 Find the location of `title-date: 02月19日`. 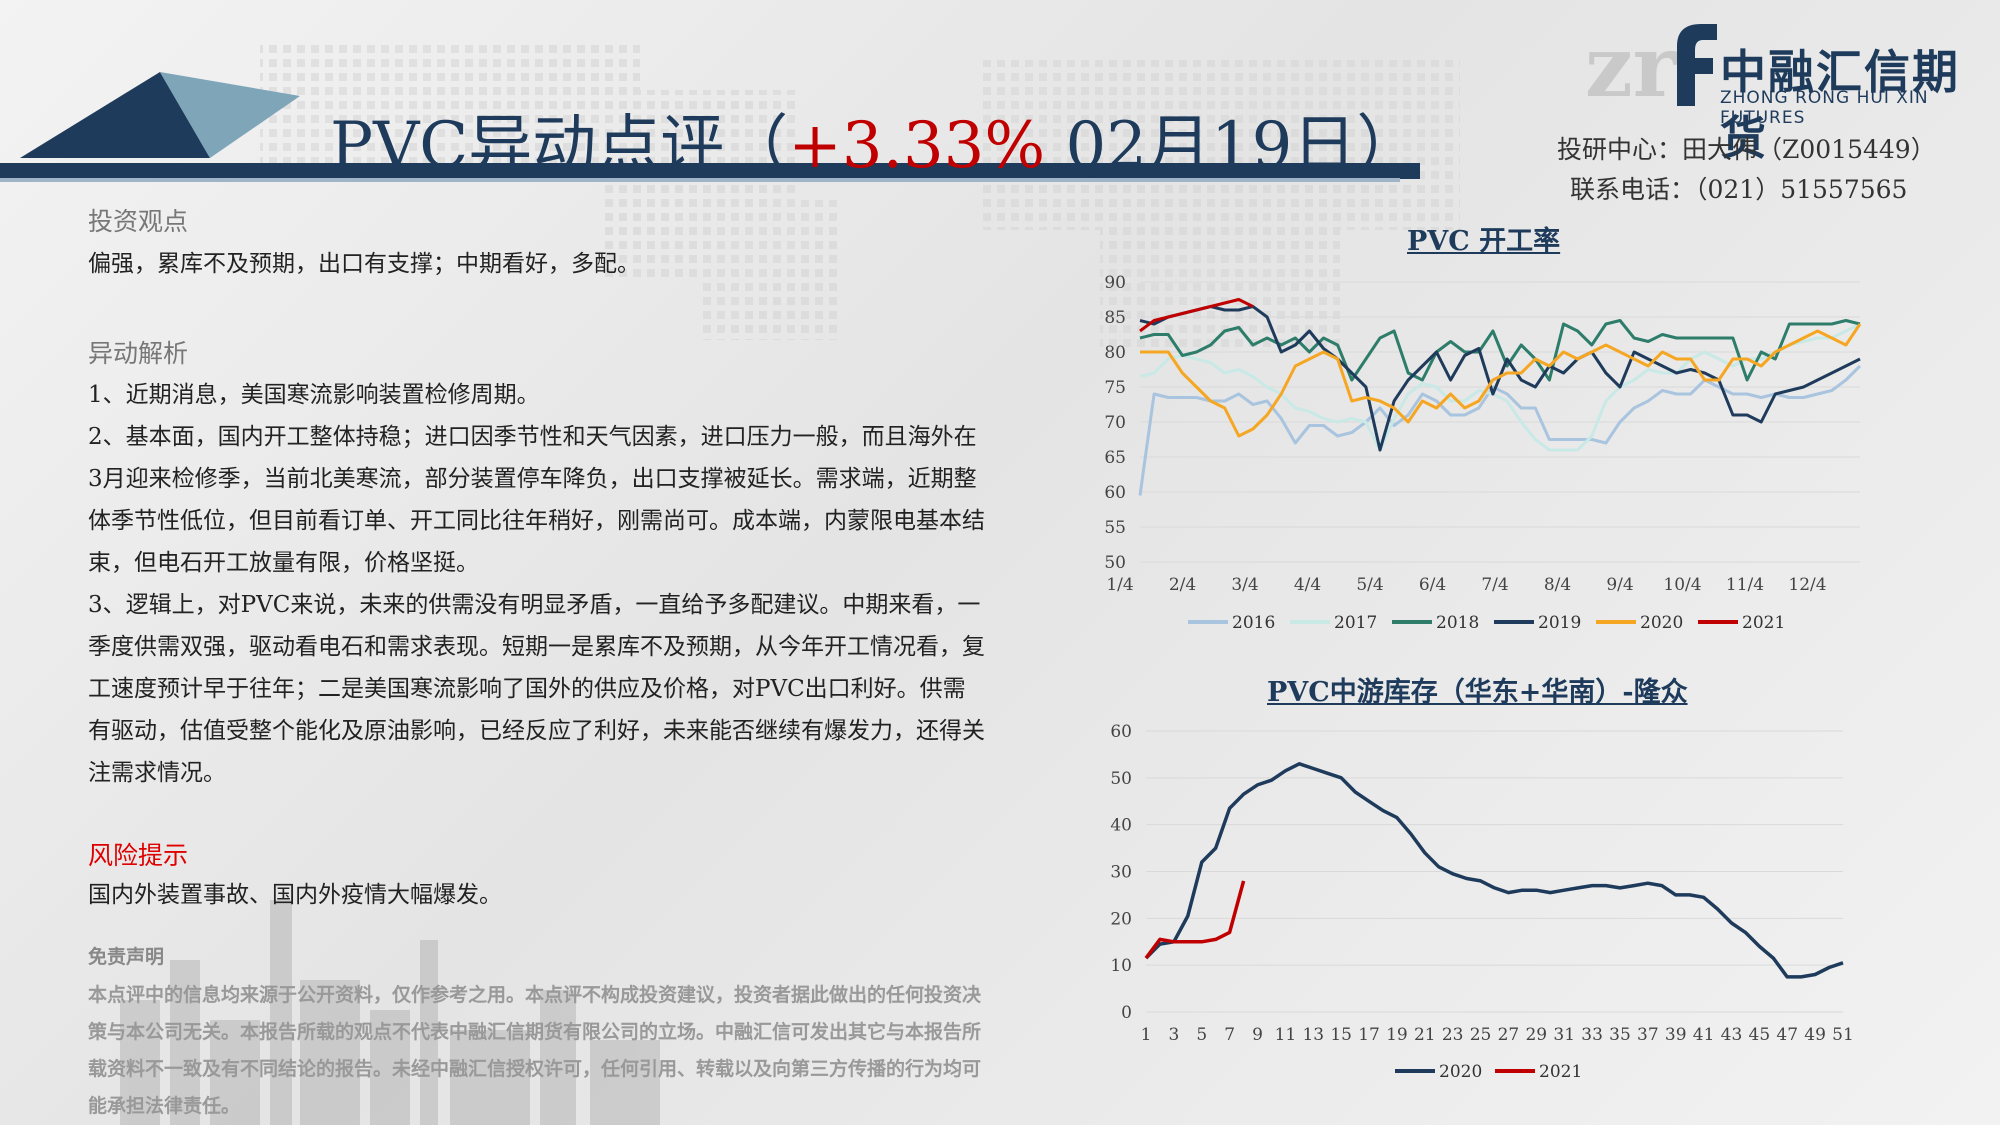

title-date: 02月19日 is located at coordinates (1211, 146).